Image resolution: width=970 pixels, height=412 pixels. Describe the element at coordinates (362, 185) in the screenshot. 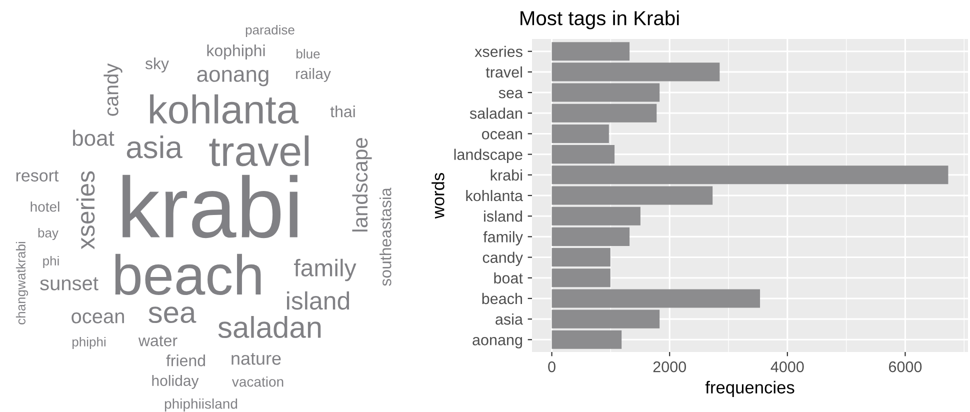

I see `text: landscape` at that location.